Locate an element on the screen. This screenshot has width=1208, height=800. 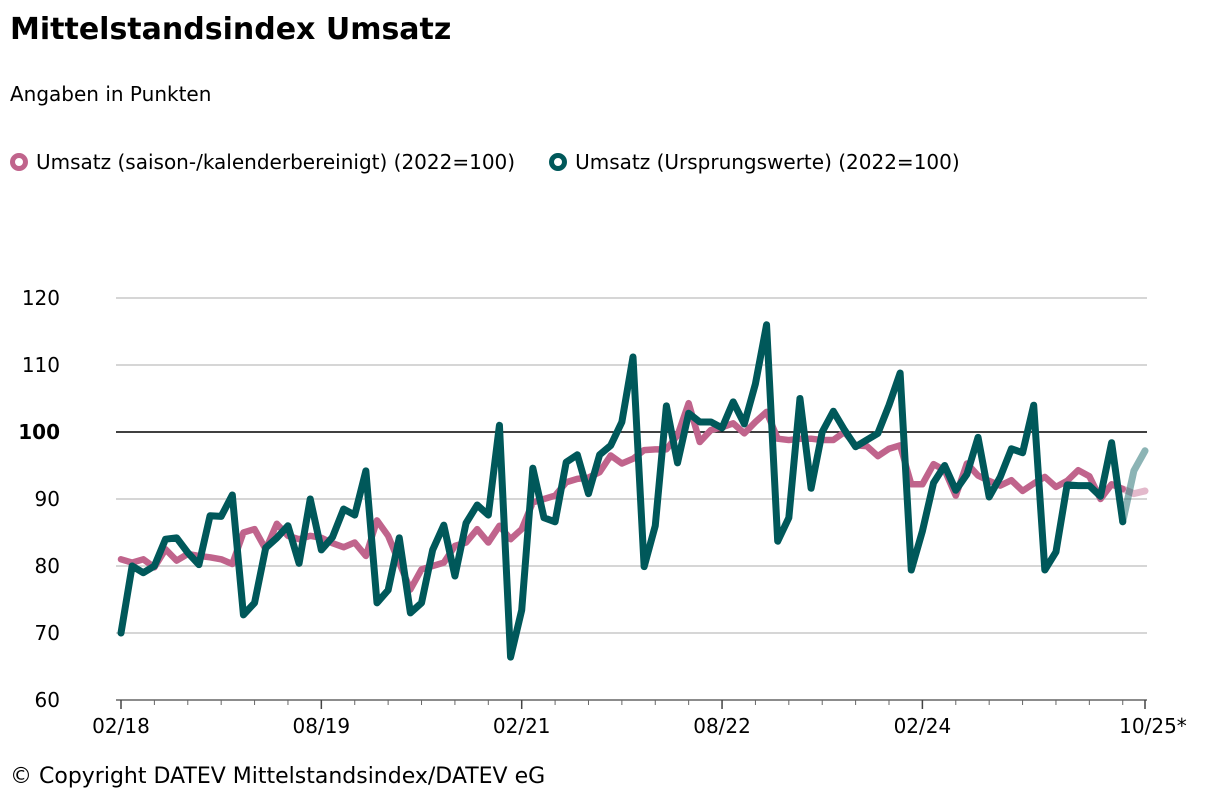
y-tick-label: 110 is located at coordinates (41, 365).